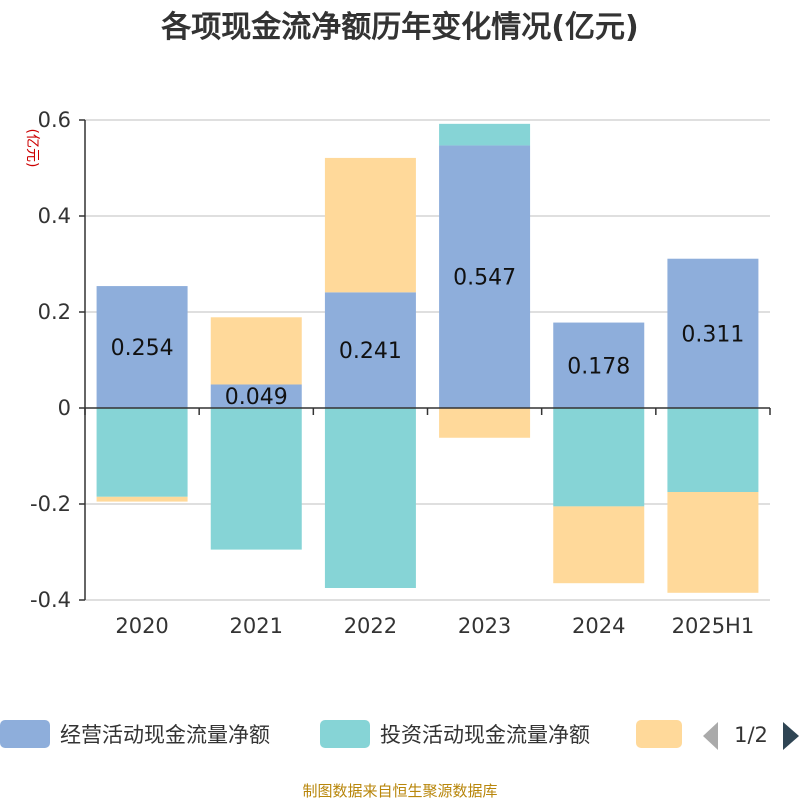 The width and height of the screenshot is (800, 800). What do you see at coordinates (50, 504) in the screenshot?
I see `y-tick-label: -0.2` at bounding box center [50, 504].